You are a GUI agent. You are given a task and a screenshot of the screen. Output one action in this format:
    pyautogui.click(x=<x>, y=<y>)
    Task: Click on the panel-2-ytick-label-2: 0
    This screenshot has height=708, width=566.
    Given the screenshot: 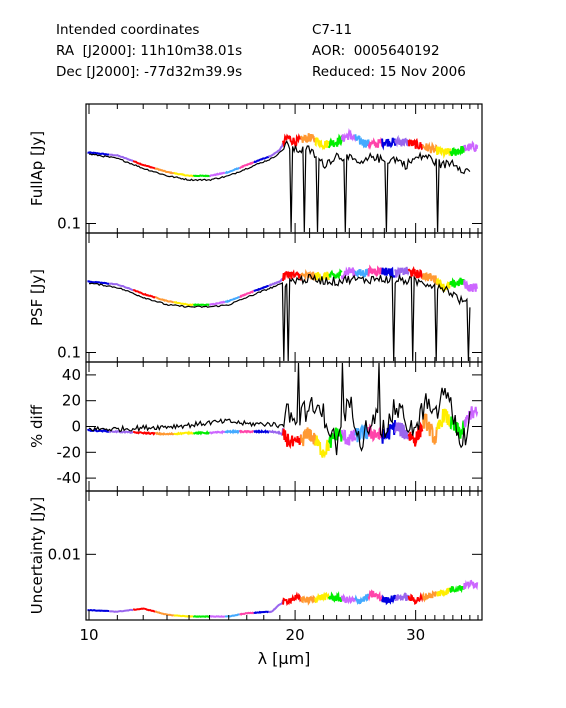 What is the action you would take?
    pyautogui.click(x=76, y=427)
    